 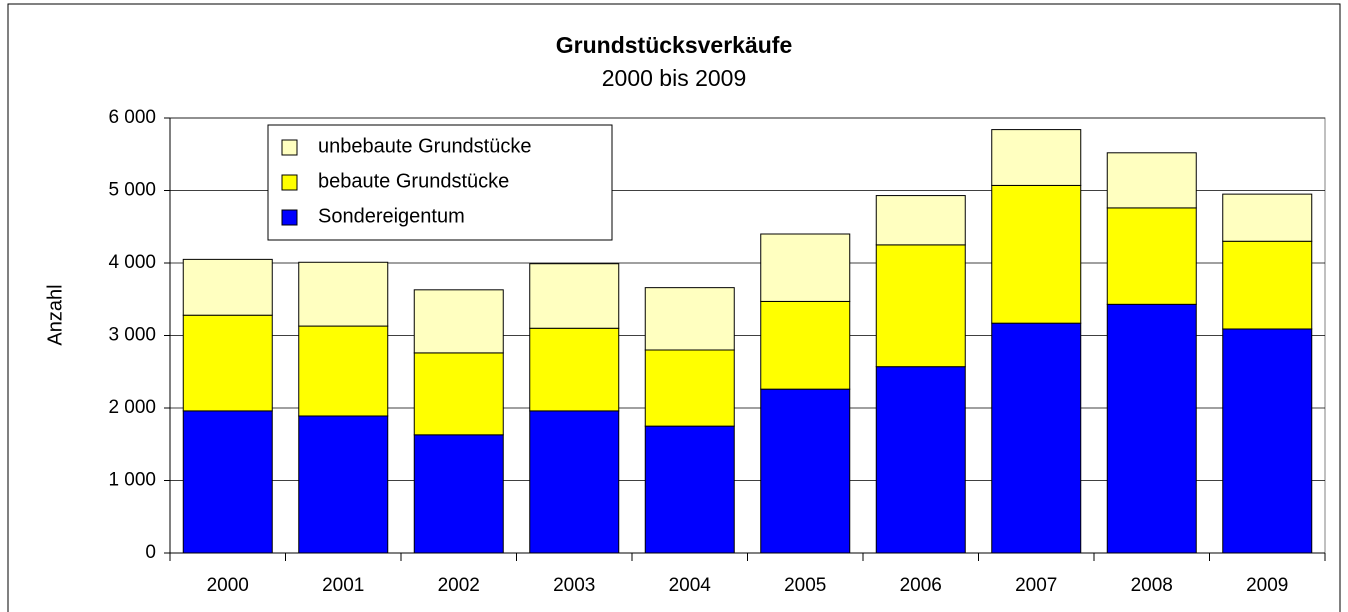 What do you see at coordinates (805, 585) in the screenshot?
I see `x-tick-label: 2005` at bounding box center [805, 585].